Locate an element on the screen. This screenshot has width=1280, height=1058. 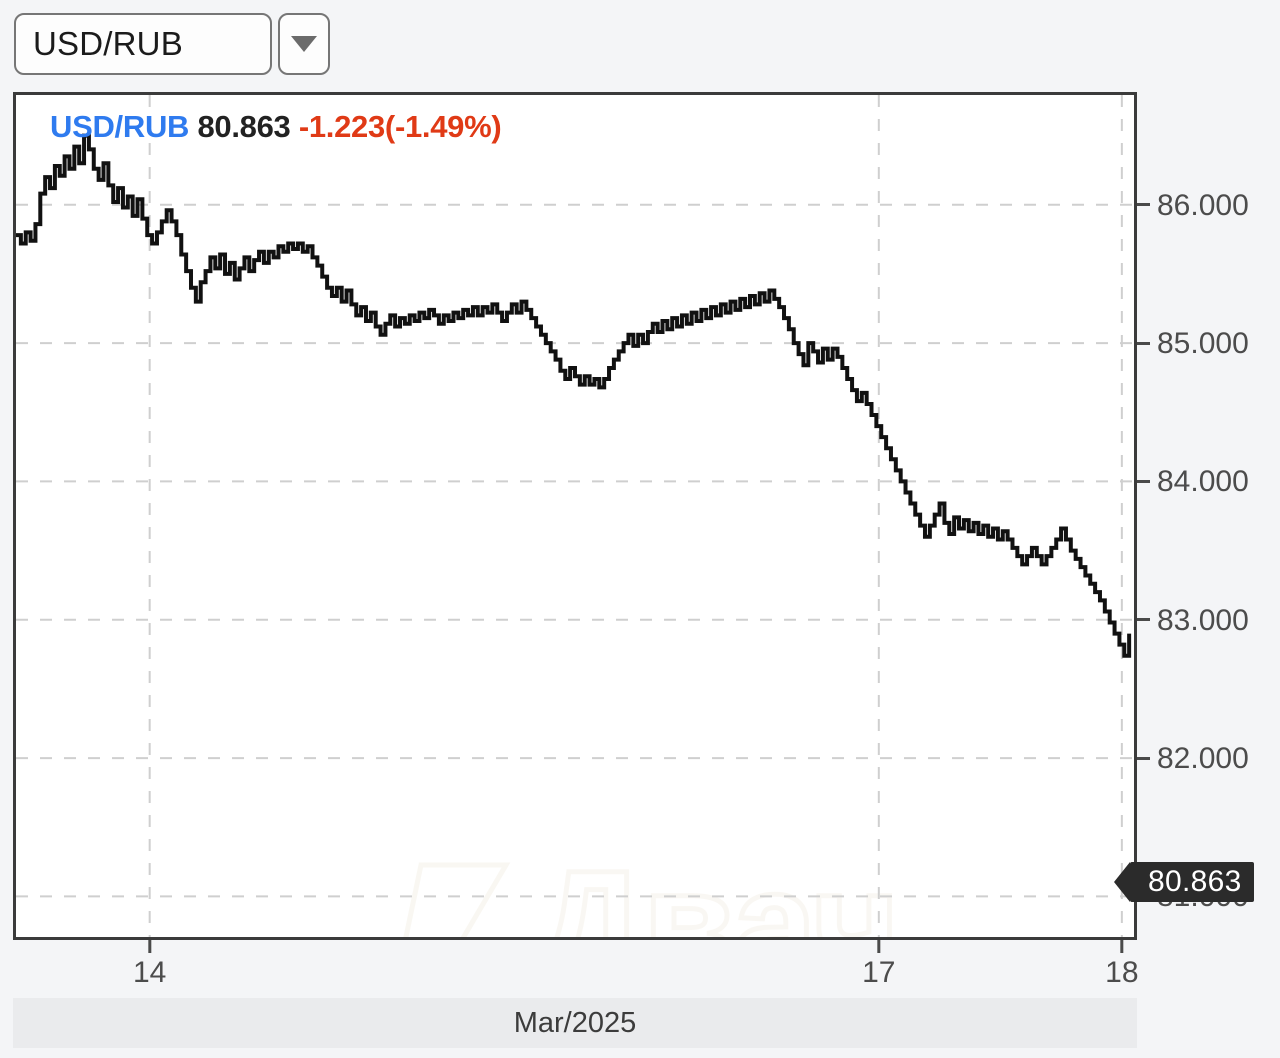
legend-symbol: USD/RUB is located at coordinates (120, 126).